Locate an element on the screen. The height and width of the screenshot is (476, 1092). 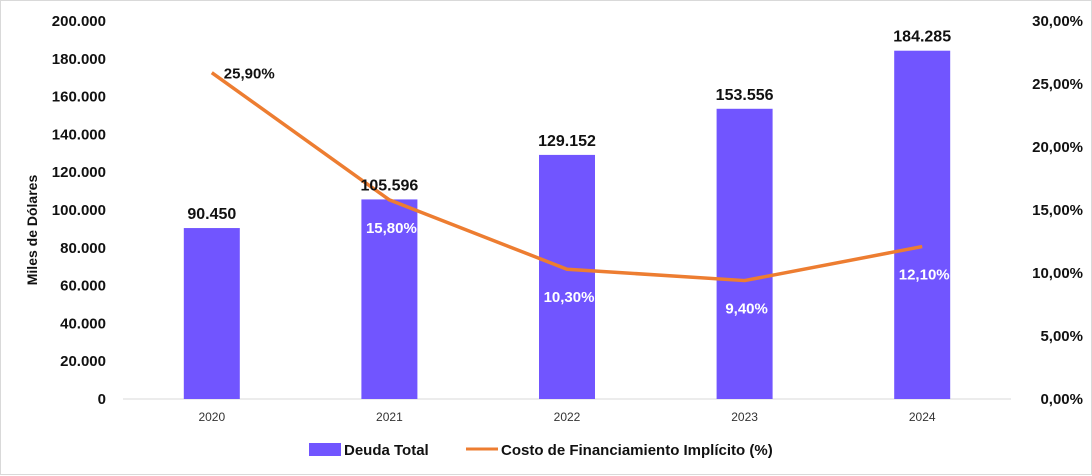
x-tick-label: 2020 is located at coordinates (211, 417).